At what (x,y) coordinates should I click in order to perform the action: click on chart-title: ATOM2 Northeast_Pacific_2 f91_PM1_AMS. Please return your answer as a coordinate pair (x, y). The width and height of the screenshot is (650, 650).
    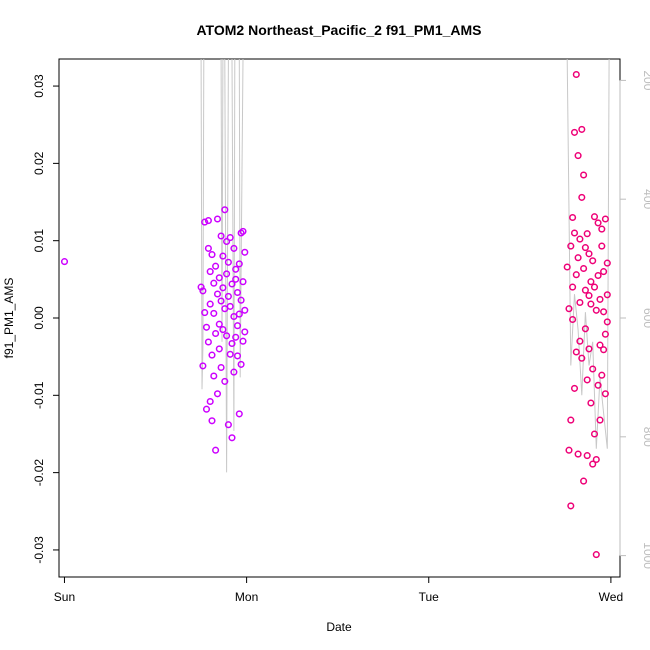
    Looking at the image, I should click on (338, 30).